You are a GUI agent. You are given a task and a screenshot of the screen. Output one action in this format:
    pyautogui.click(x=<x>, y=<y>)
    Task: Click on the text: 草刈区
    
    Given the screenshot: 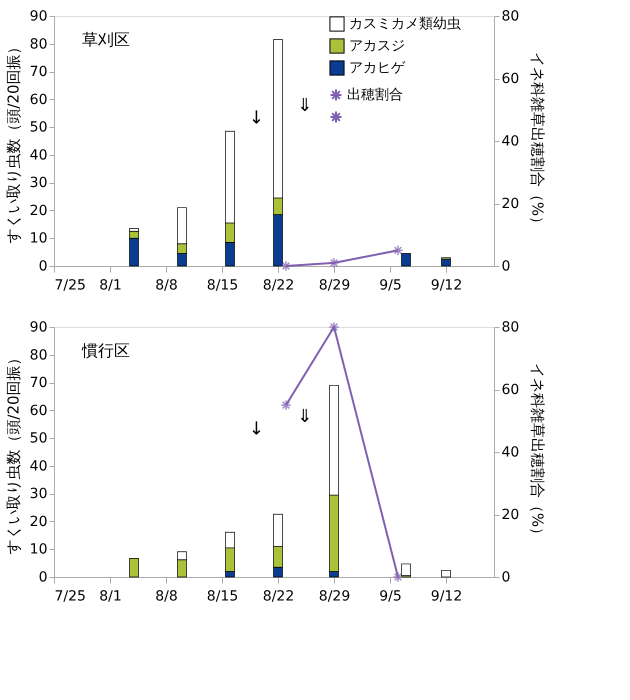 What is the action you would take?
    pyautogui.click(x=106, y=39)
    